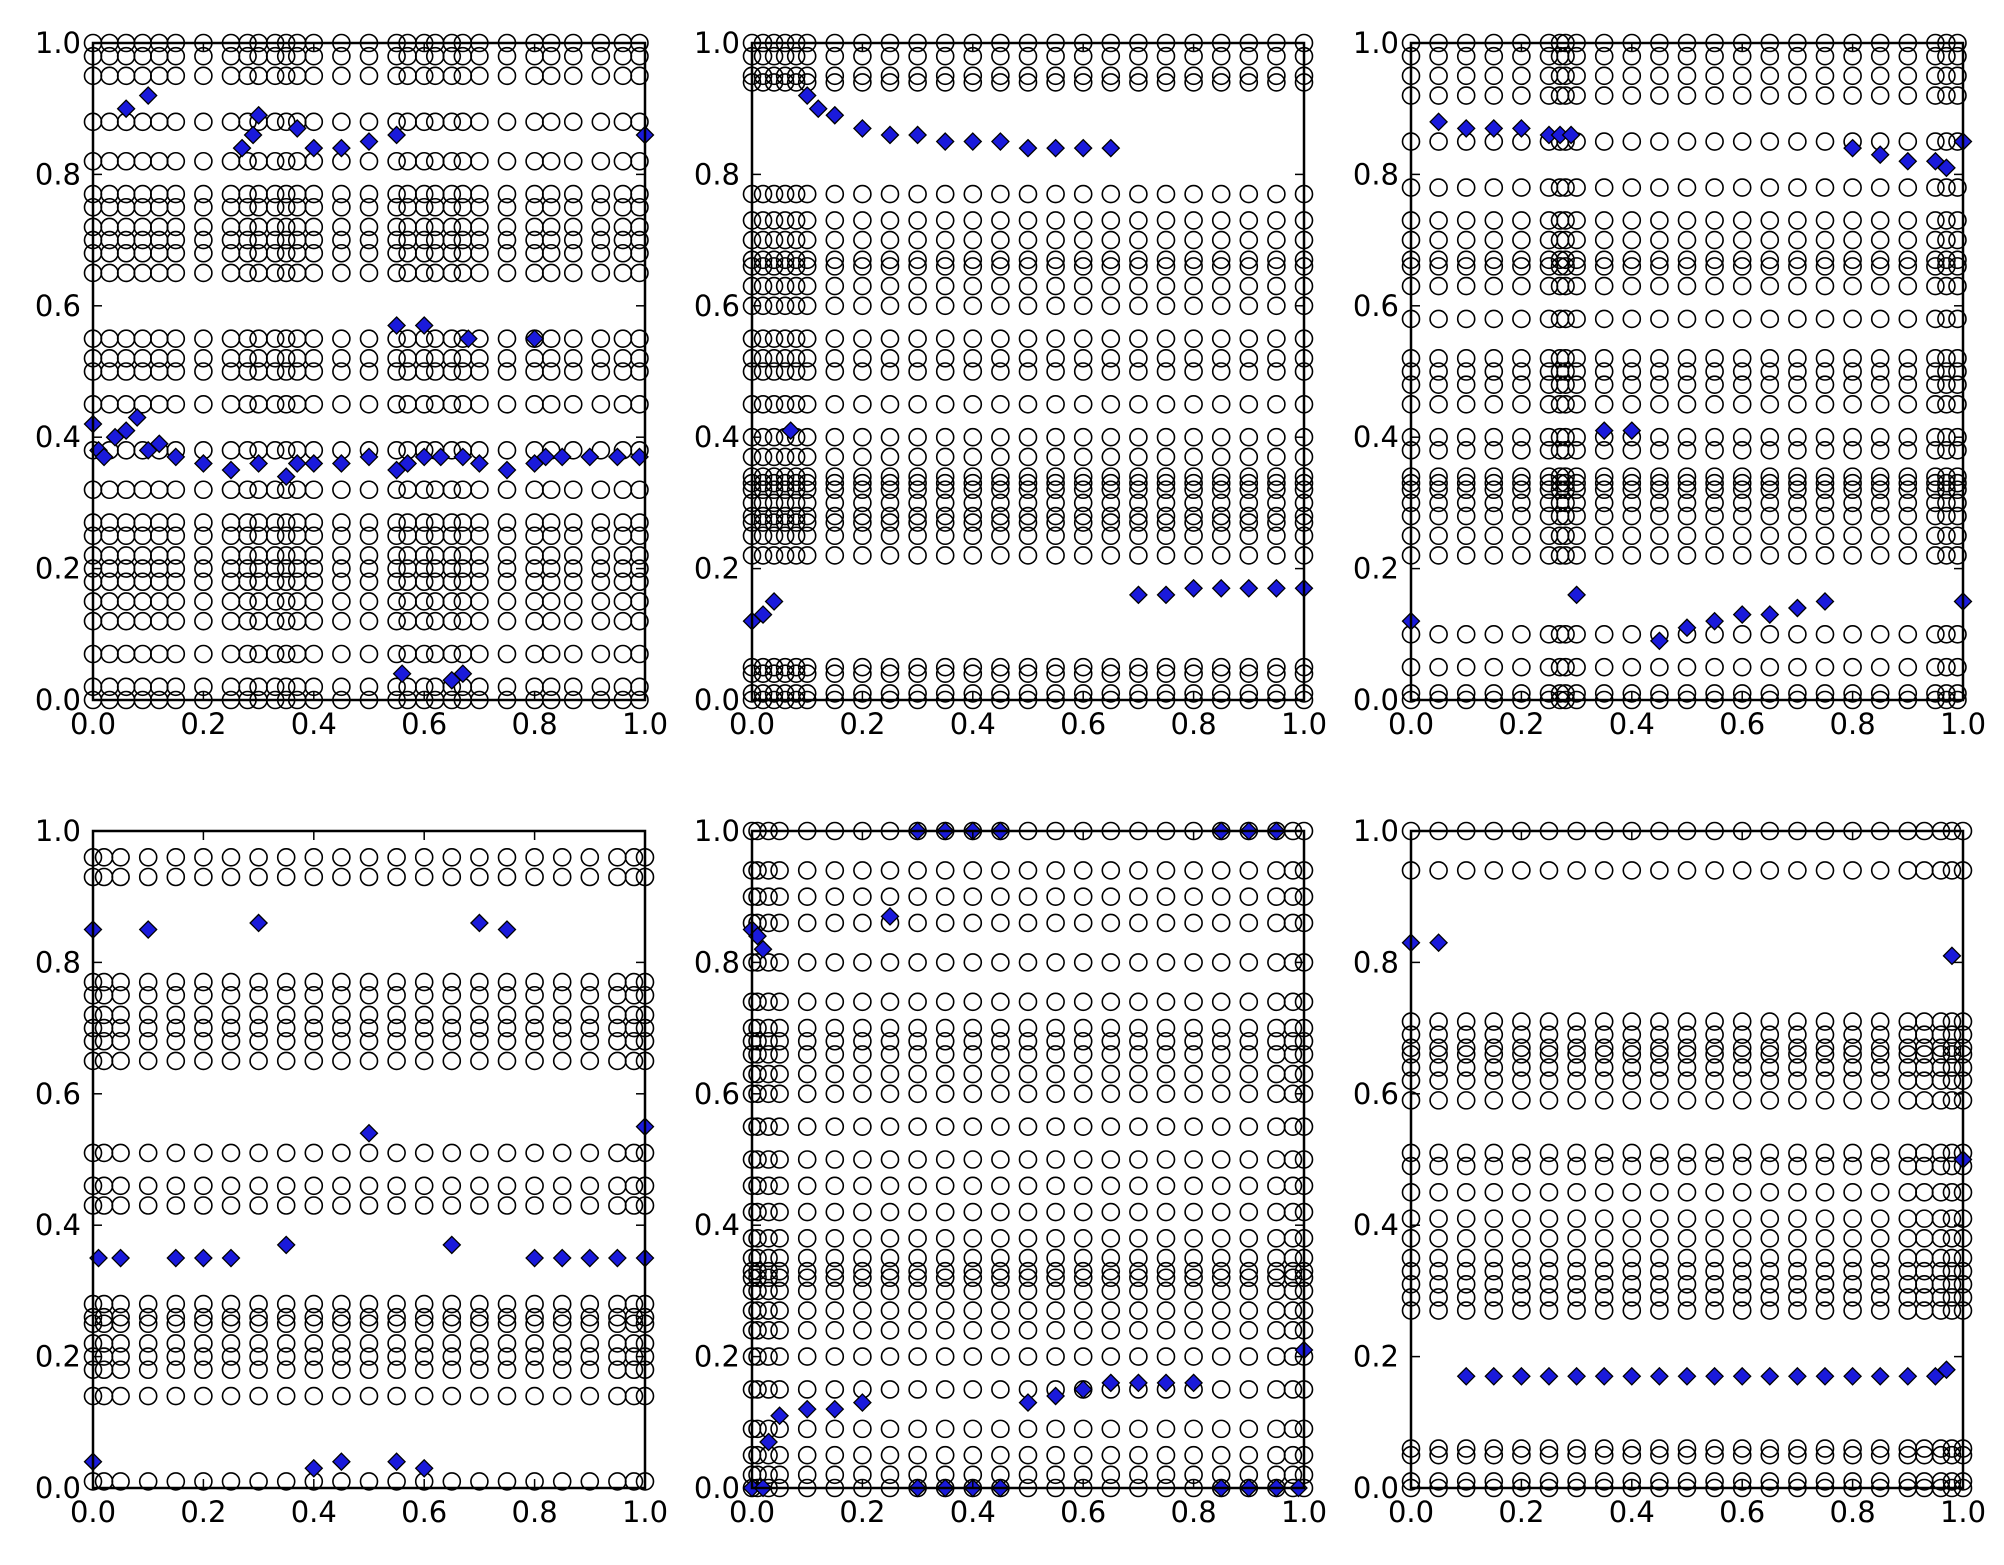 The image size is (2004, 1565). I want to click on y-tick-label: 0.2, so click(717, 569).